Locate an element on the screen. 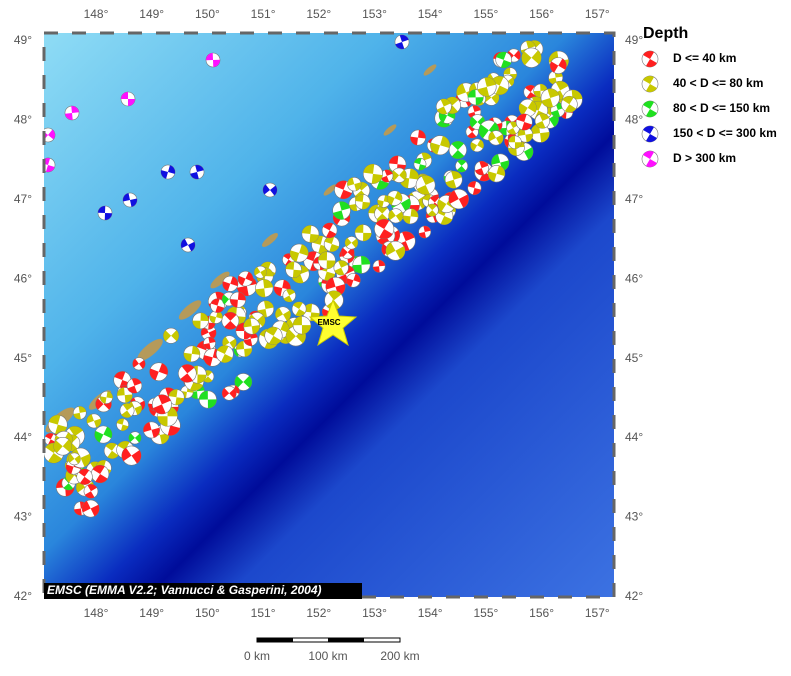 The height and width of the screenshot is (676, 791). scale-label: 100 km is located at coordinates (327, 656).